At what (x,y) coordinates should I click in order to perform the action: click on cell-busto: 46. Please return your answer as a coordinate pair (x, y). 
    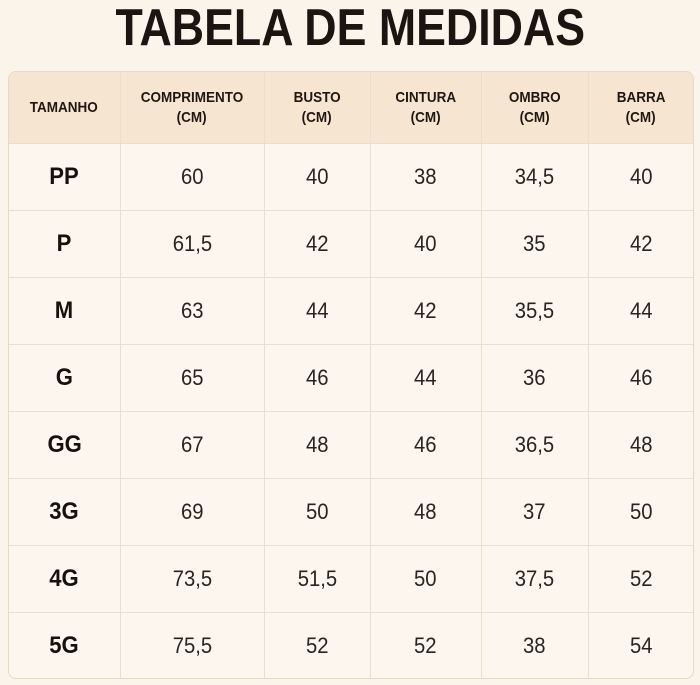
    Looking at the image, I should click on (317, 378).